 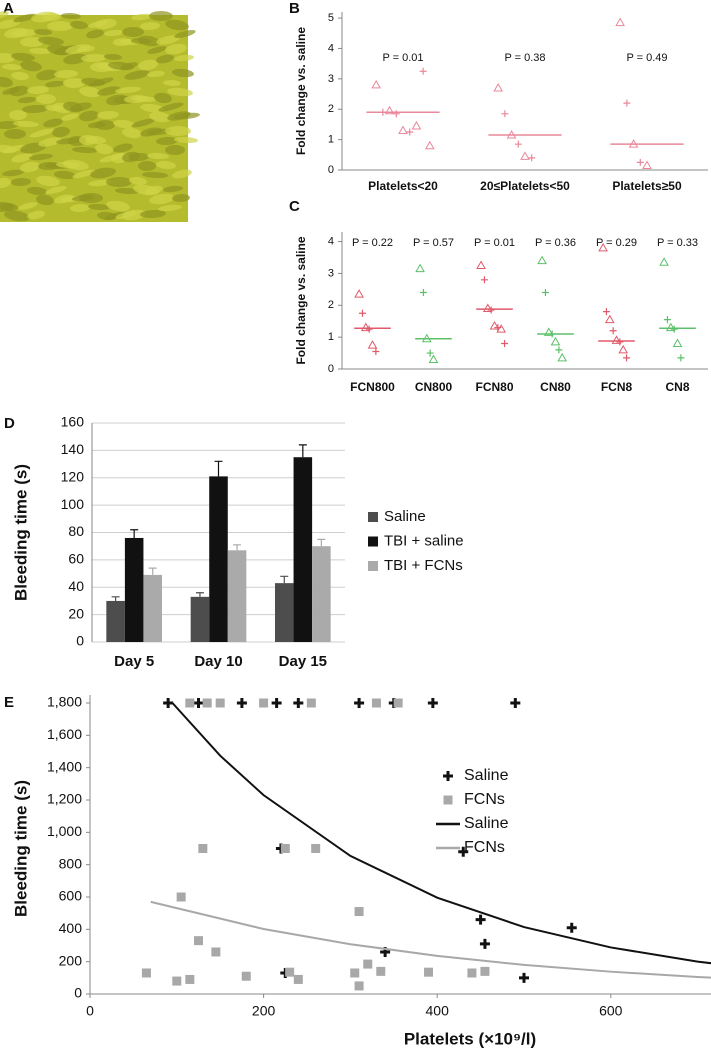 What do you see at coordinates (616, 243) in the screenshot?
I see `p-value: P = 0.29` at bounding box center [616, 243].